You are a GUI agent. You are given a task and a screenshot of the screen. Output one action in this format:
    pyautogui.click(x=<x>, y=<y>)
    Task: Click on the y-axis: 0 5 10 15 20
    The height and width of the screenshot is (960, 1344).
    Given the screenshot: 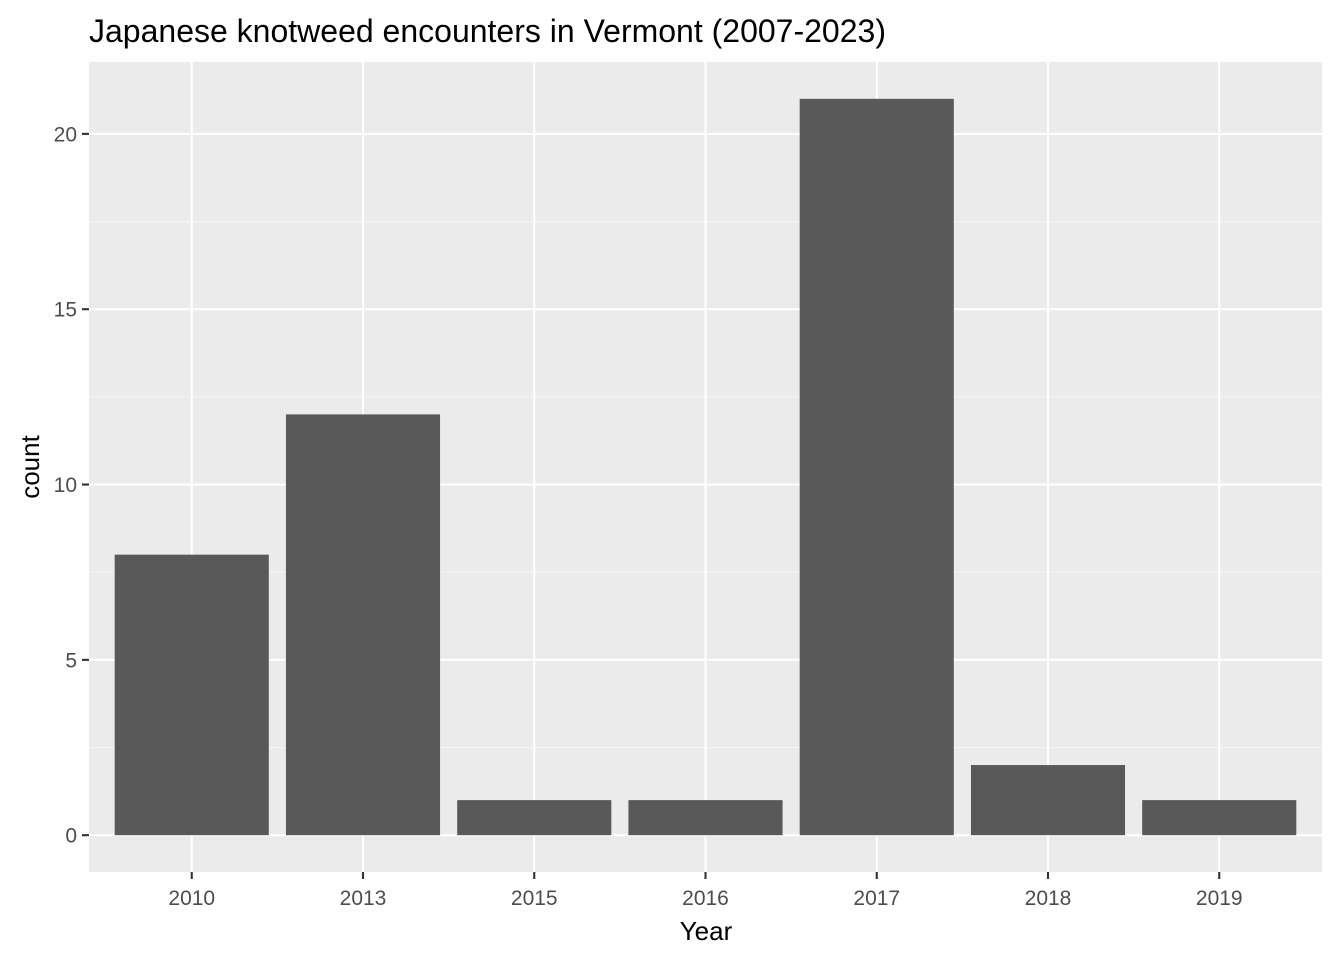 What is the action you would take?
    pyautogui.click(x=71, y=485)
    